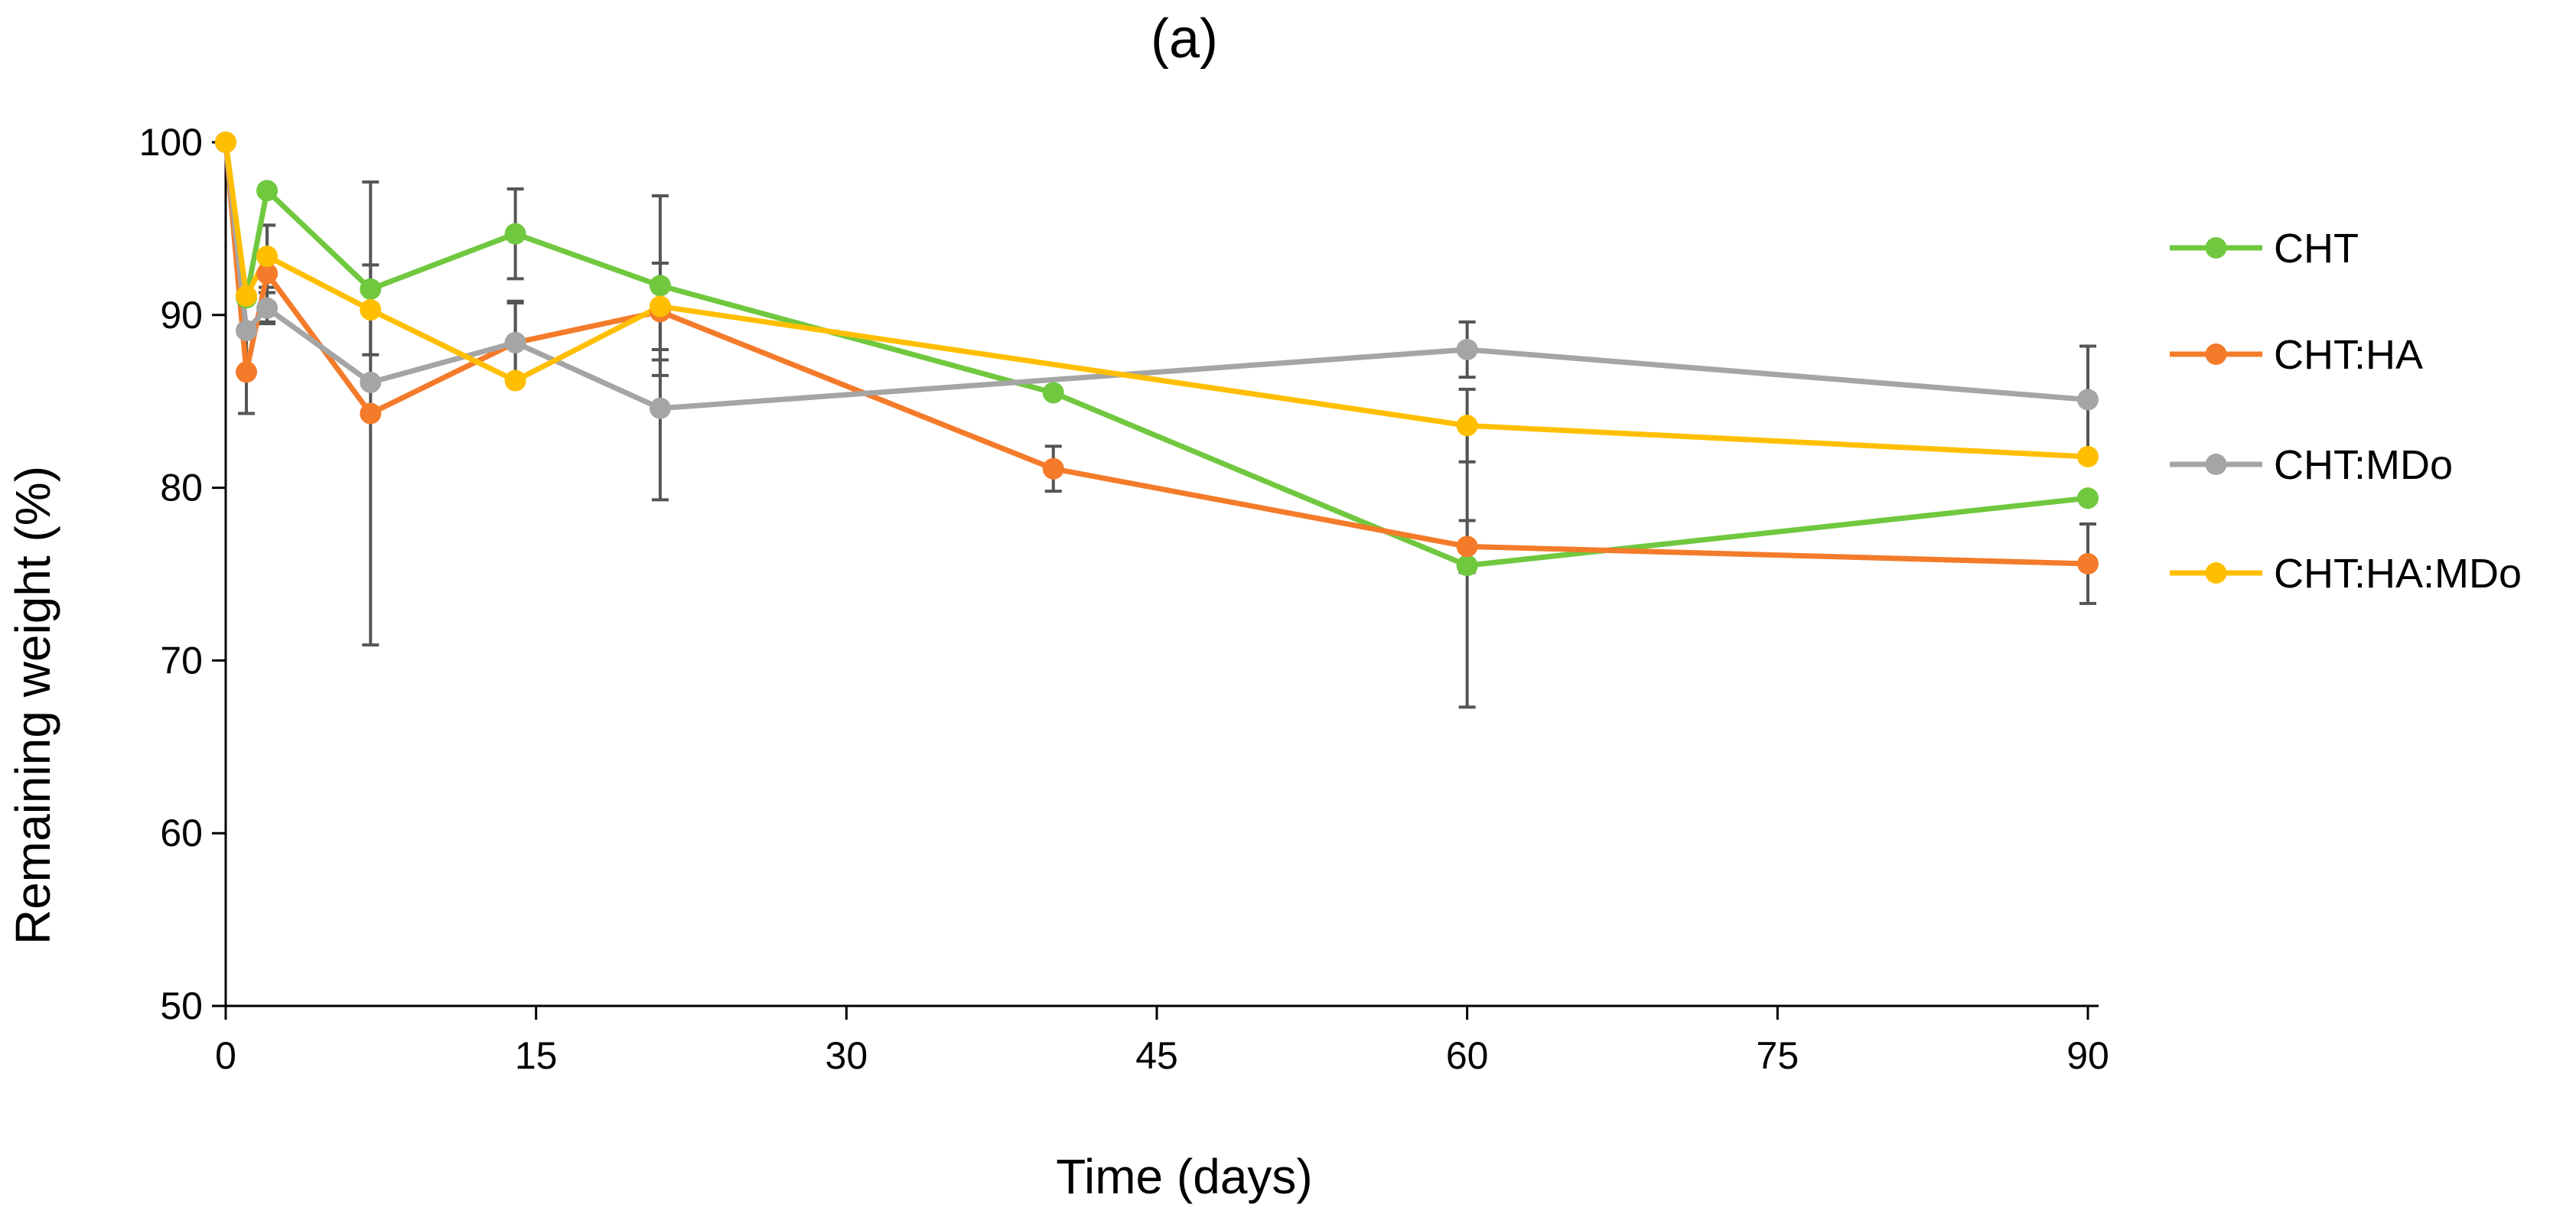  I want to click on legend: CHT CHT:HA CHT:MDo CHT:HA:MDo, so click(2346, 411).